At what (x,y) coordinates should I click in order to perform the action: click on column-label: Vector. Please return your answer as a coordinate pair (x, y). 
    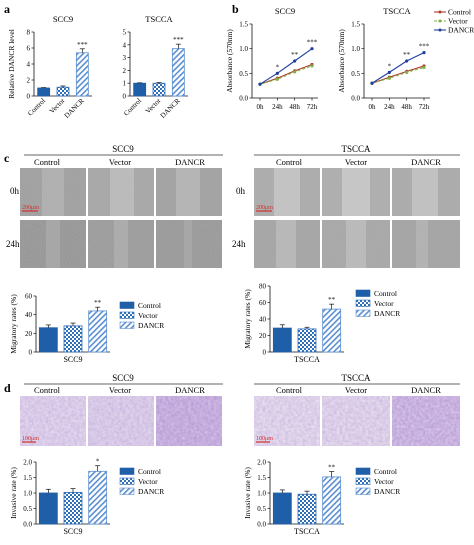
    Looking at the image, I should click on (120, 162).